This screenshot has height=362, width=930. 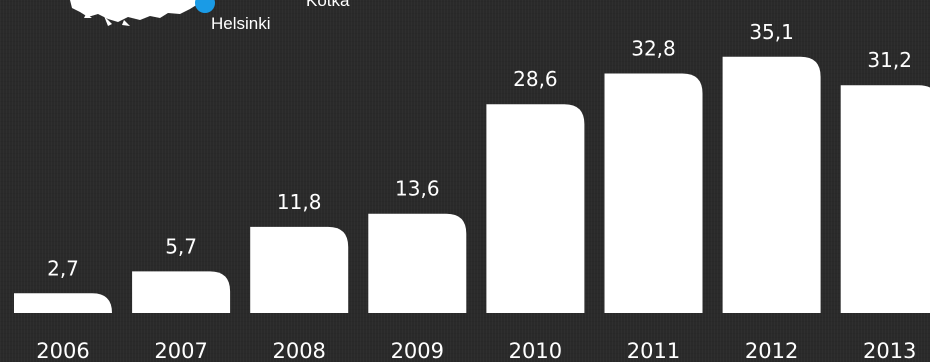 What do you see at coordinates (63, 303) in the screenshot?
I see `bar-2006` at bounding box center [63, 303].